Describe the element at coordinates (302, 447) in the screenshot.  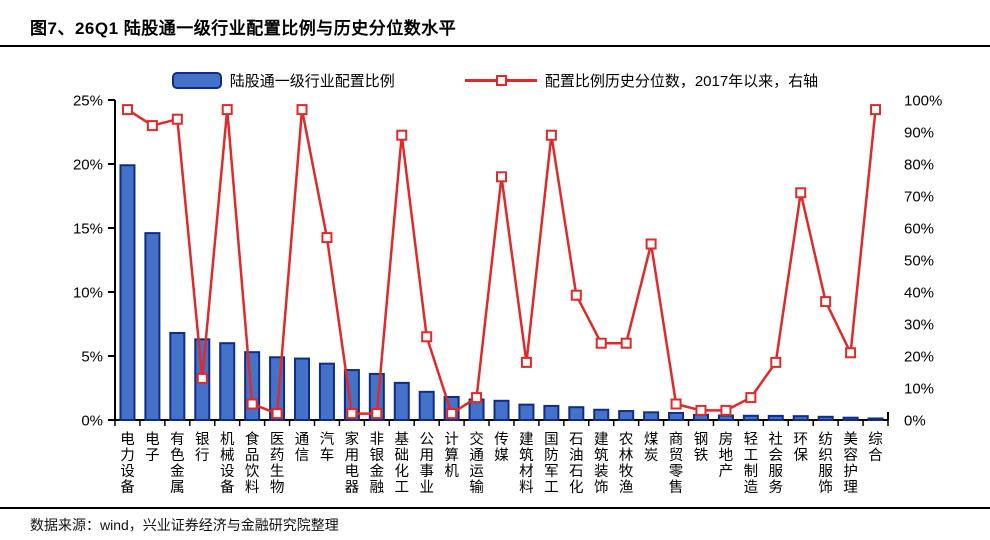
I see `x-axis-label: 通信` at that location.